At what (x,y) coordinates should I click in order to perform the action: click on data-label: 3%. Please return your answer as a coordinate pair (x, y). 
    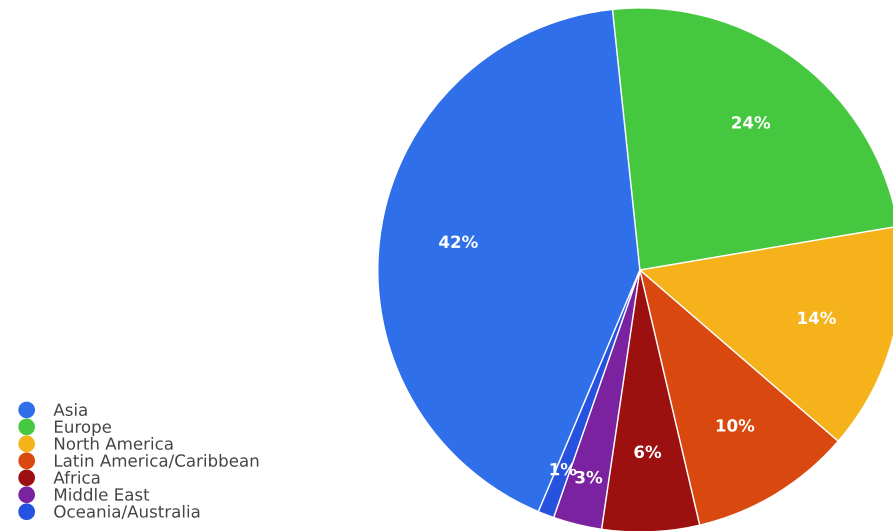
    Looking at the image, I should click on (589, 477).